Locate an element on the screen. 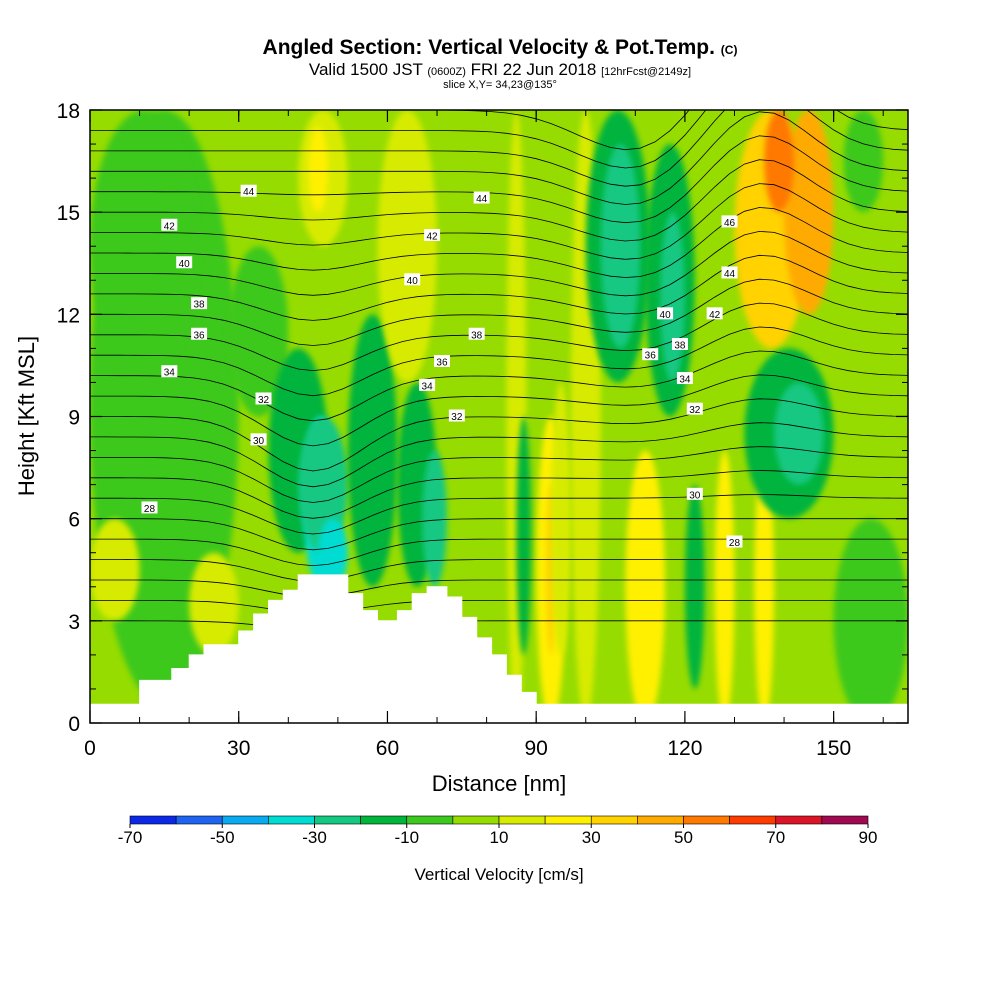 Image resolution: width=1000 pixels, height=1000 pixels. y-tick-label: 0 is located at coordinates (74, 724).